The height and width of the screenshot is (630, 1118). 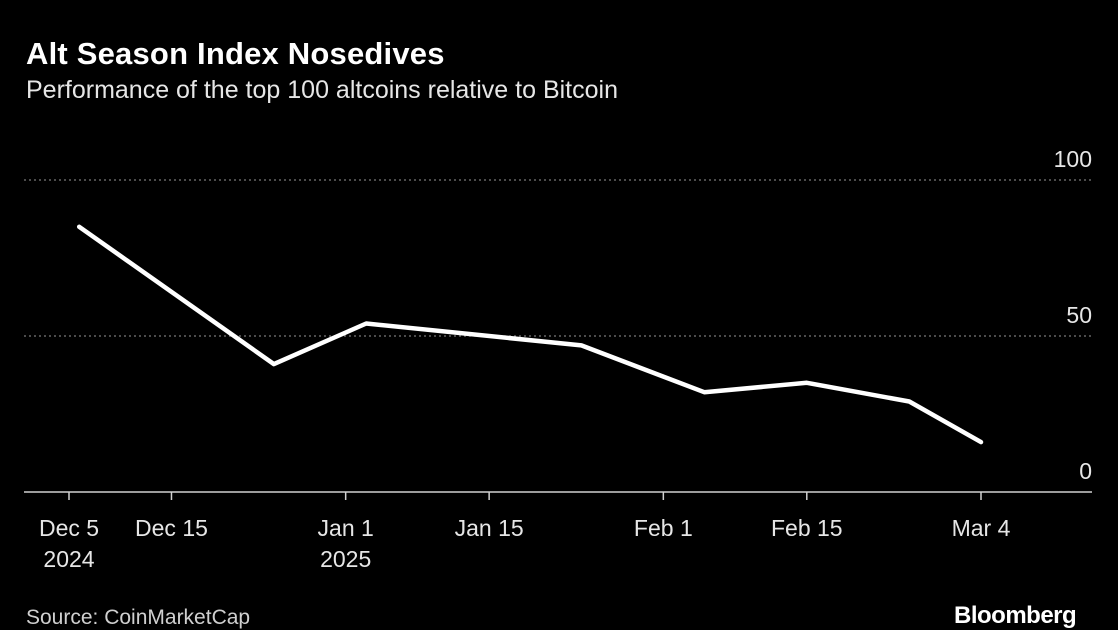 I want to click on y-tick-label-0: 0, so click(x=1085, y=471).